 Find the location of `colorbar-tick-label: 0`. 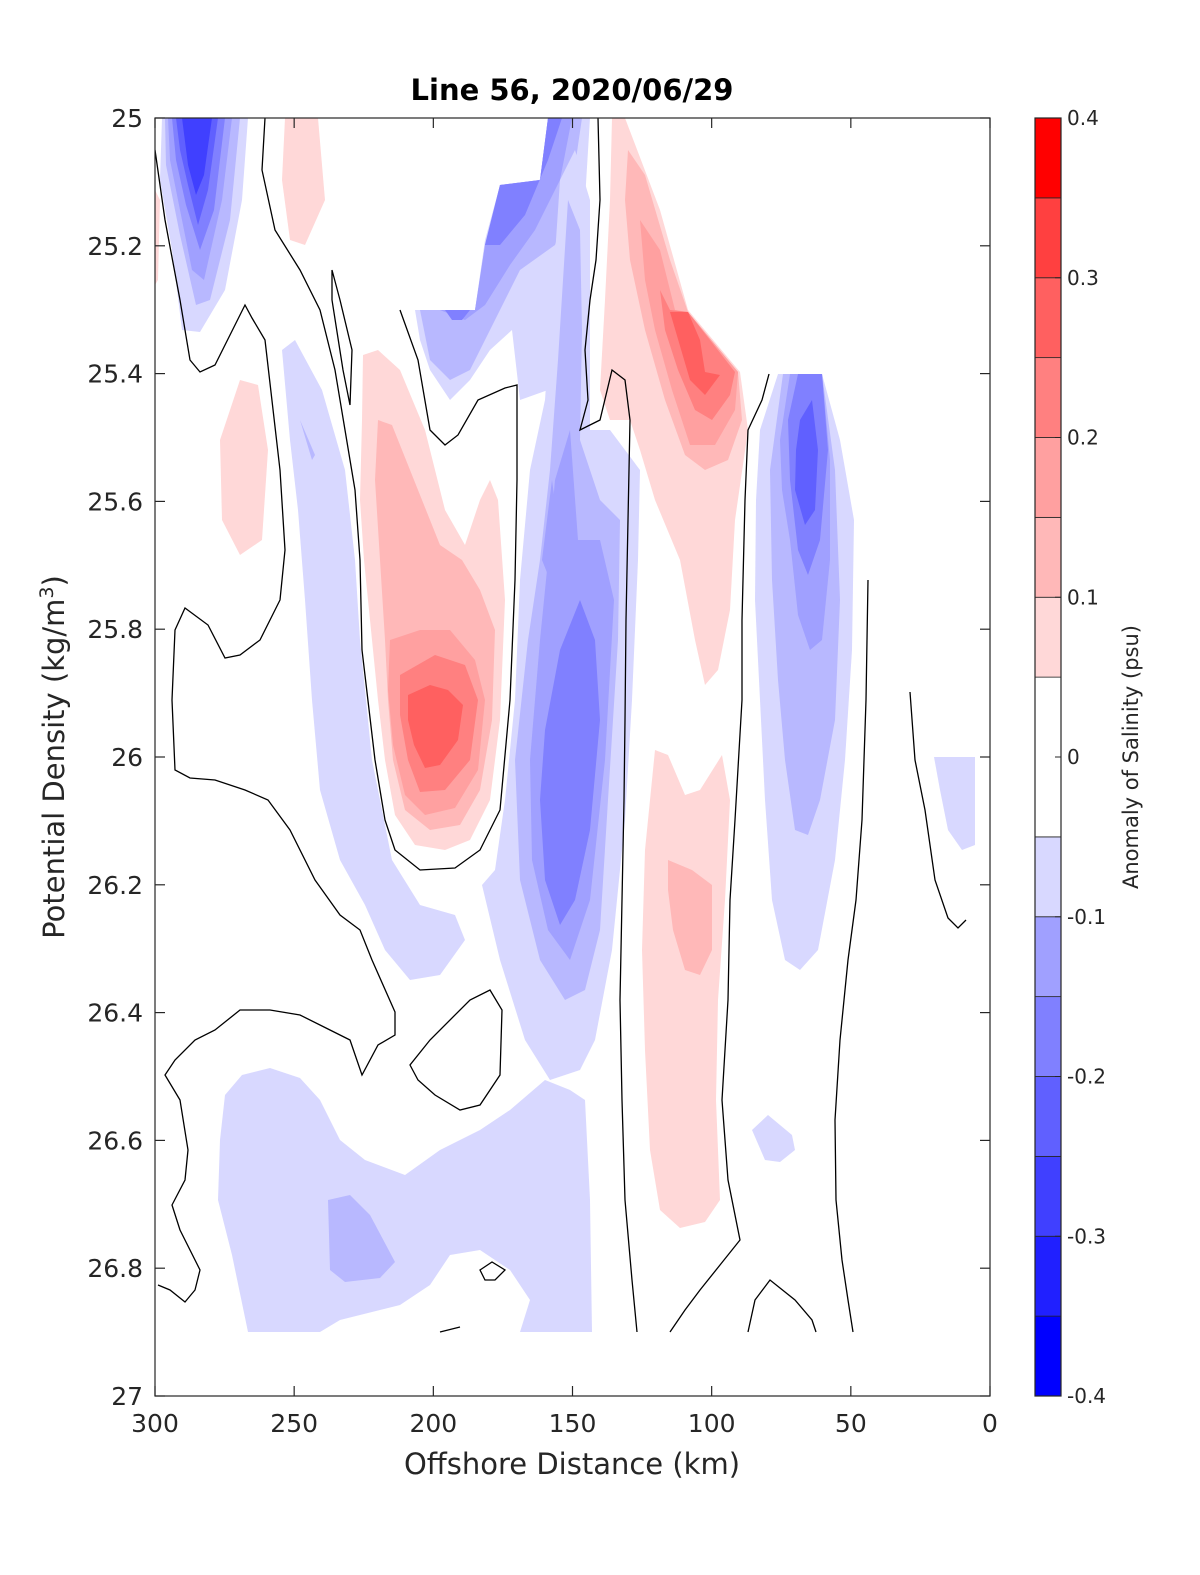

colorbar-tick-label: 0 is located at coordinates (1073, 757).